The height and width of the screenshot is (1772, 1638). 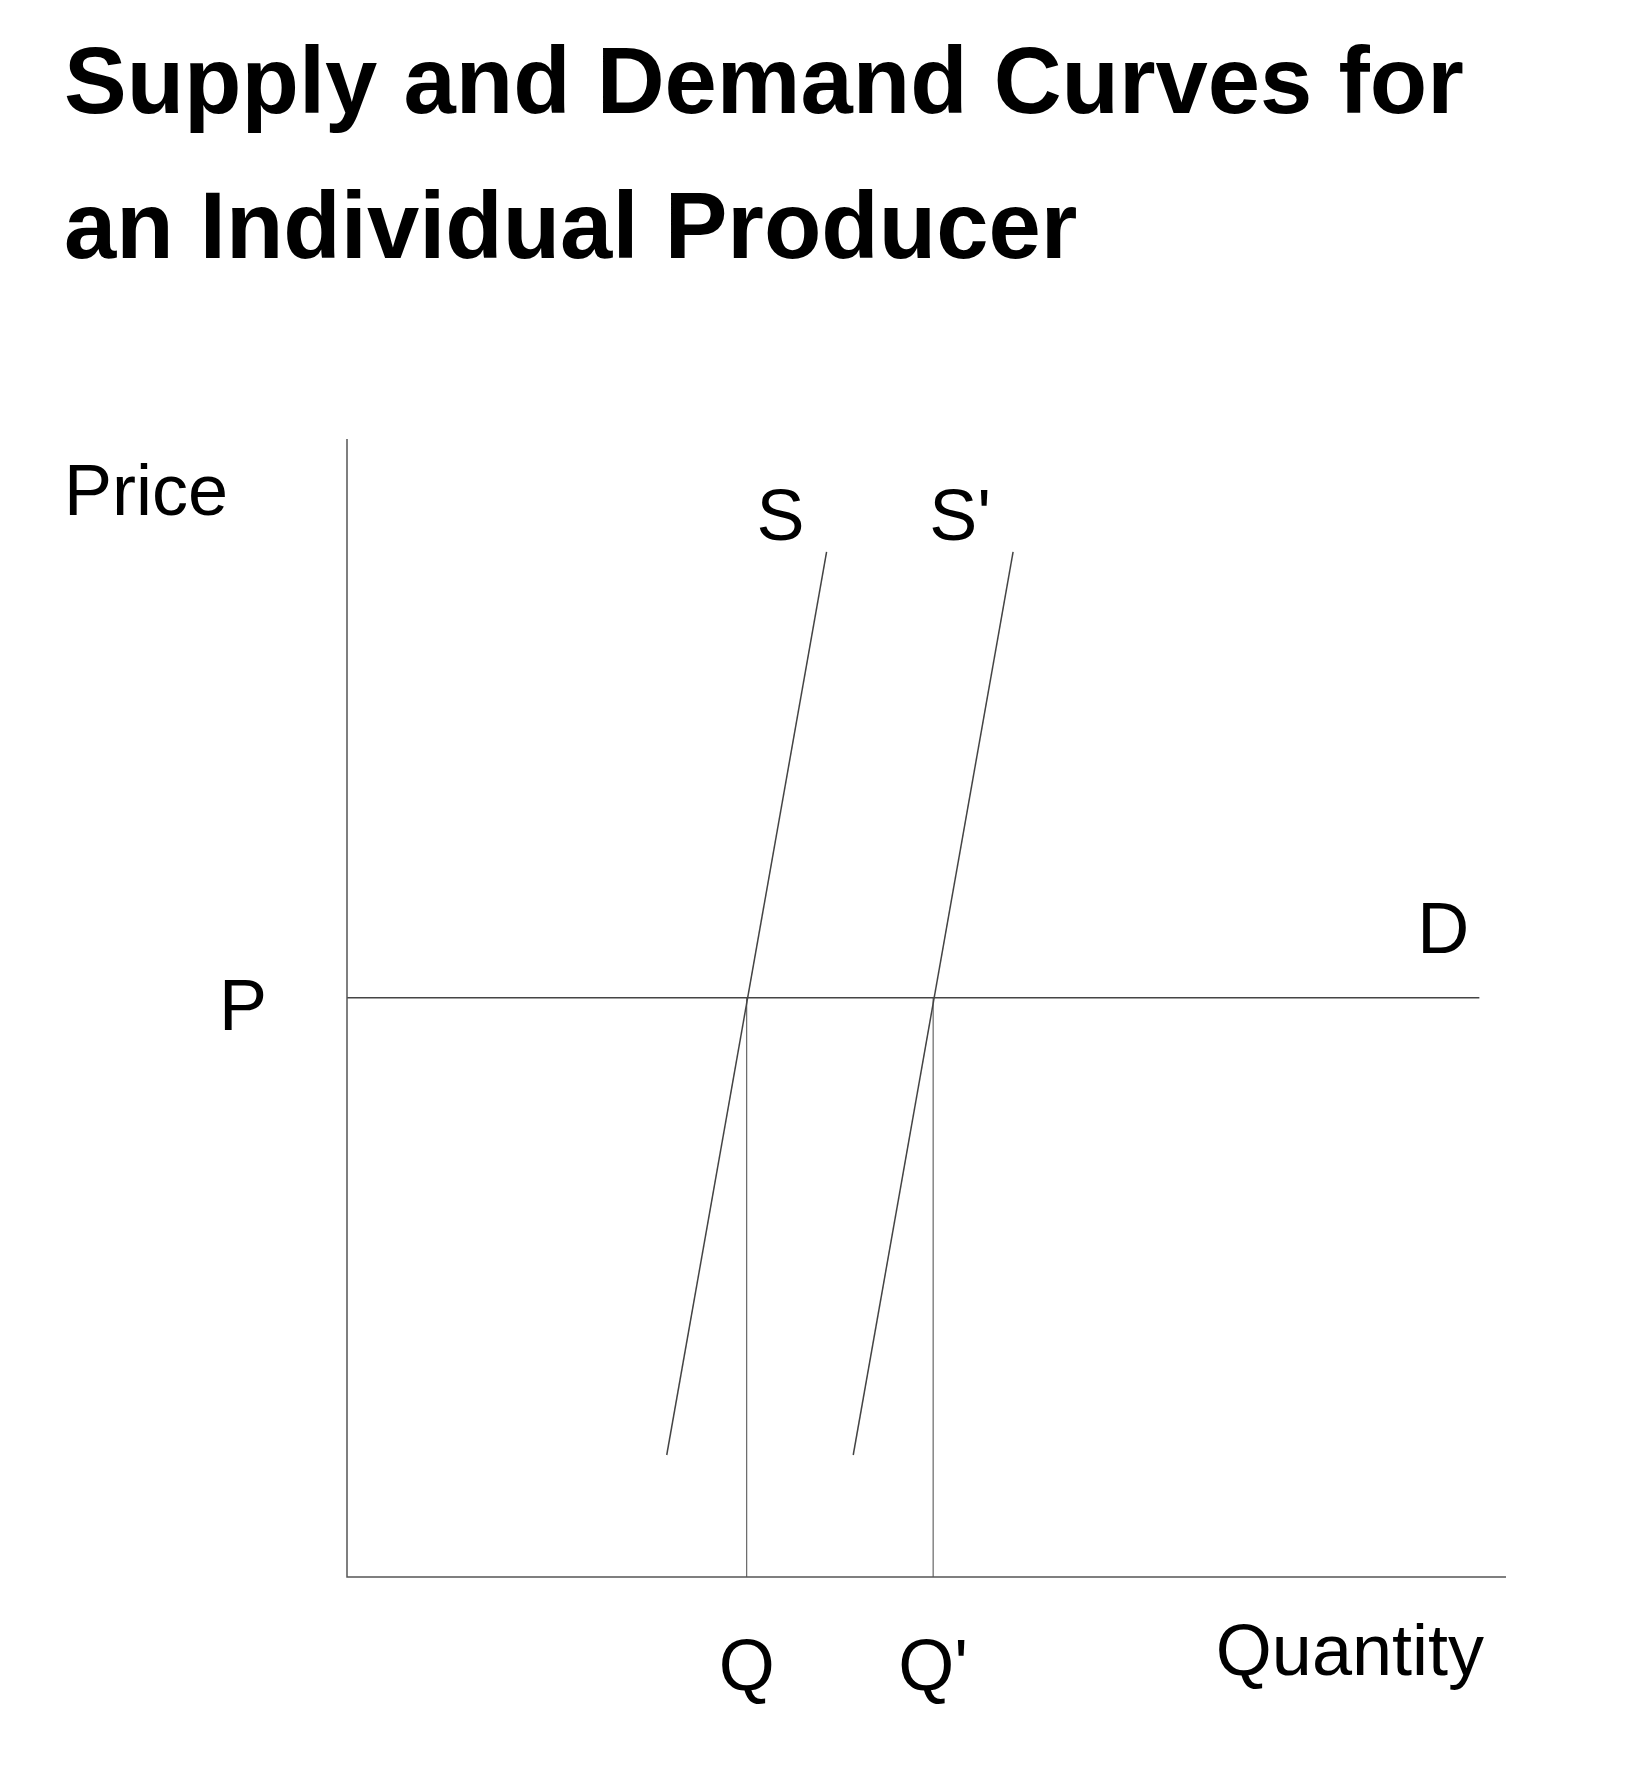 What do you see at coordinates (1443, 927) in the screenshot?
I see `series-label: D` at bounding box center [1443, 927].